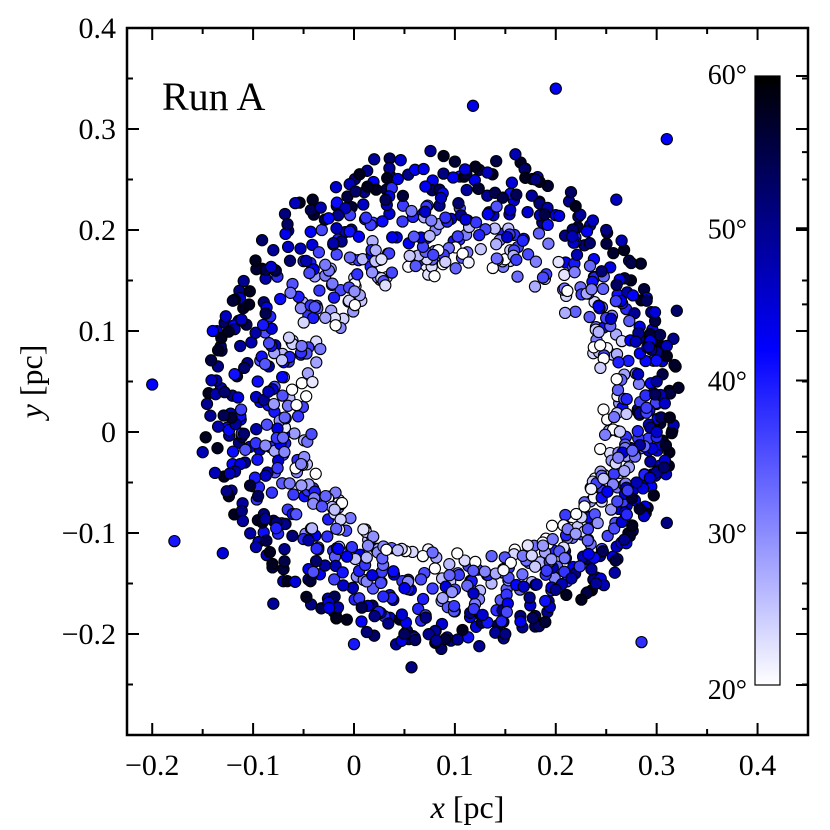  What do you see at coordinates (727, 534) in the screenshot?
I see `colorbar-tick-label: 30°` at bounding box center [727, 534].